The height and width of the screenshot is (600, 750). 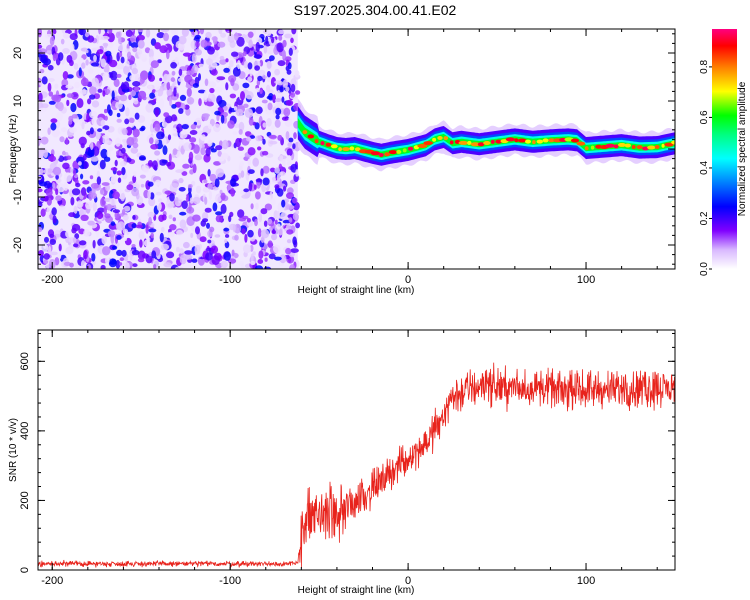 I want to click on x-tick-label: -100, so click(x=230, y=581).